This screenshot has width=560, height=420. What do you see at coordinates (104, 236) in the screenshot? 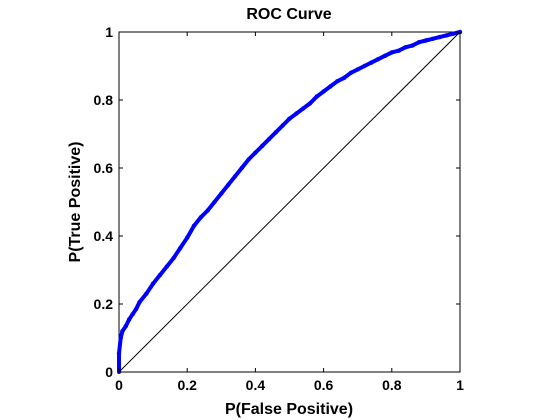
I see `y-tick-label: 0.4` at bounding box center [104, 236].